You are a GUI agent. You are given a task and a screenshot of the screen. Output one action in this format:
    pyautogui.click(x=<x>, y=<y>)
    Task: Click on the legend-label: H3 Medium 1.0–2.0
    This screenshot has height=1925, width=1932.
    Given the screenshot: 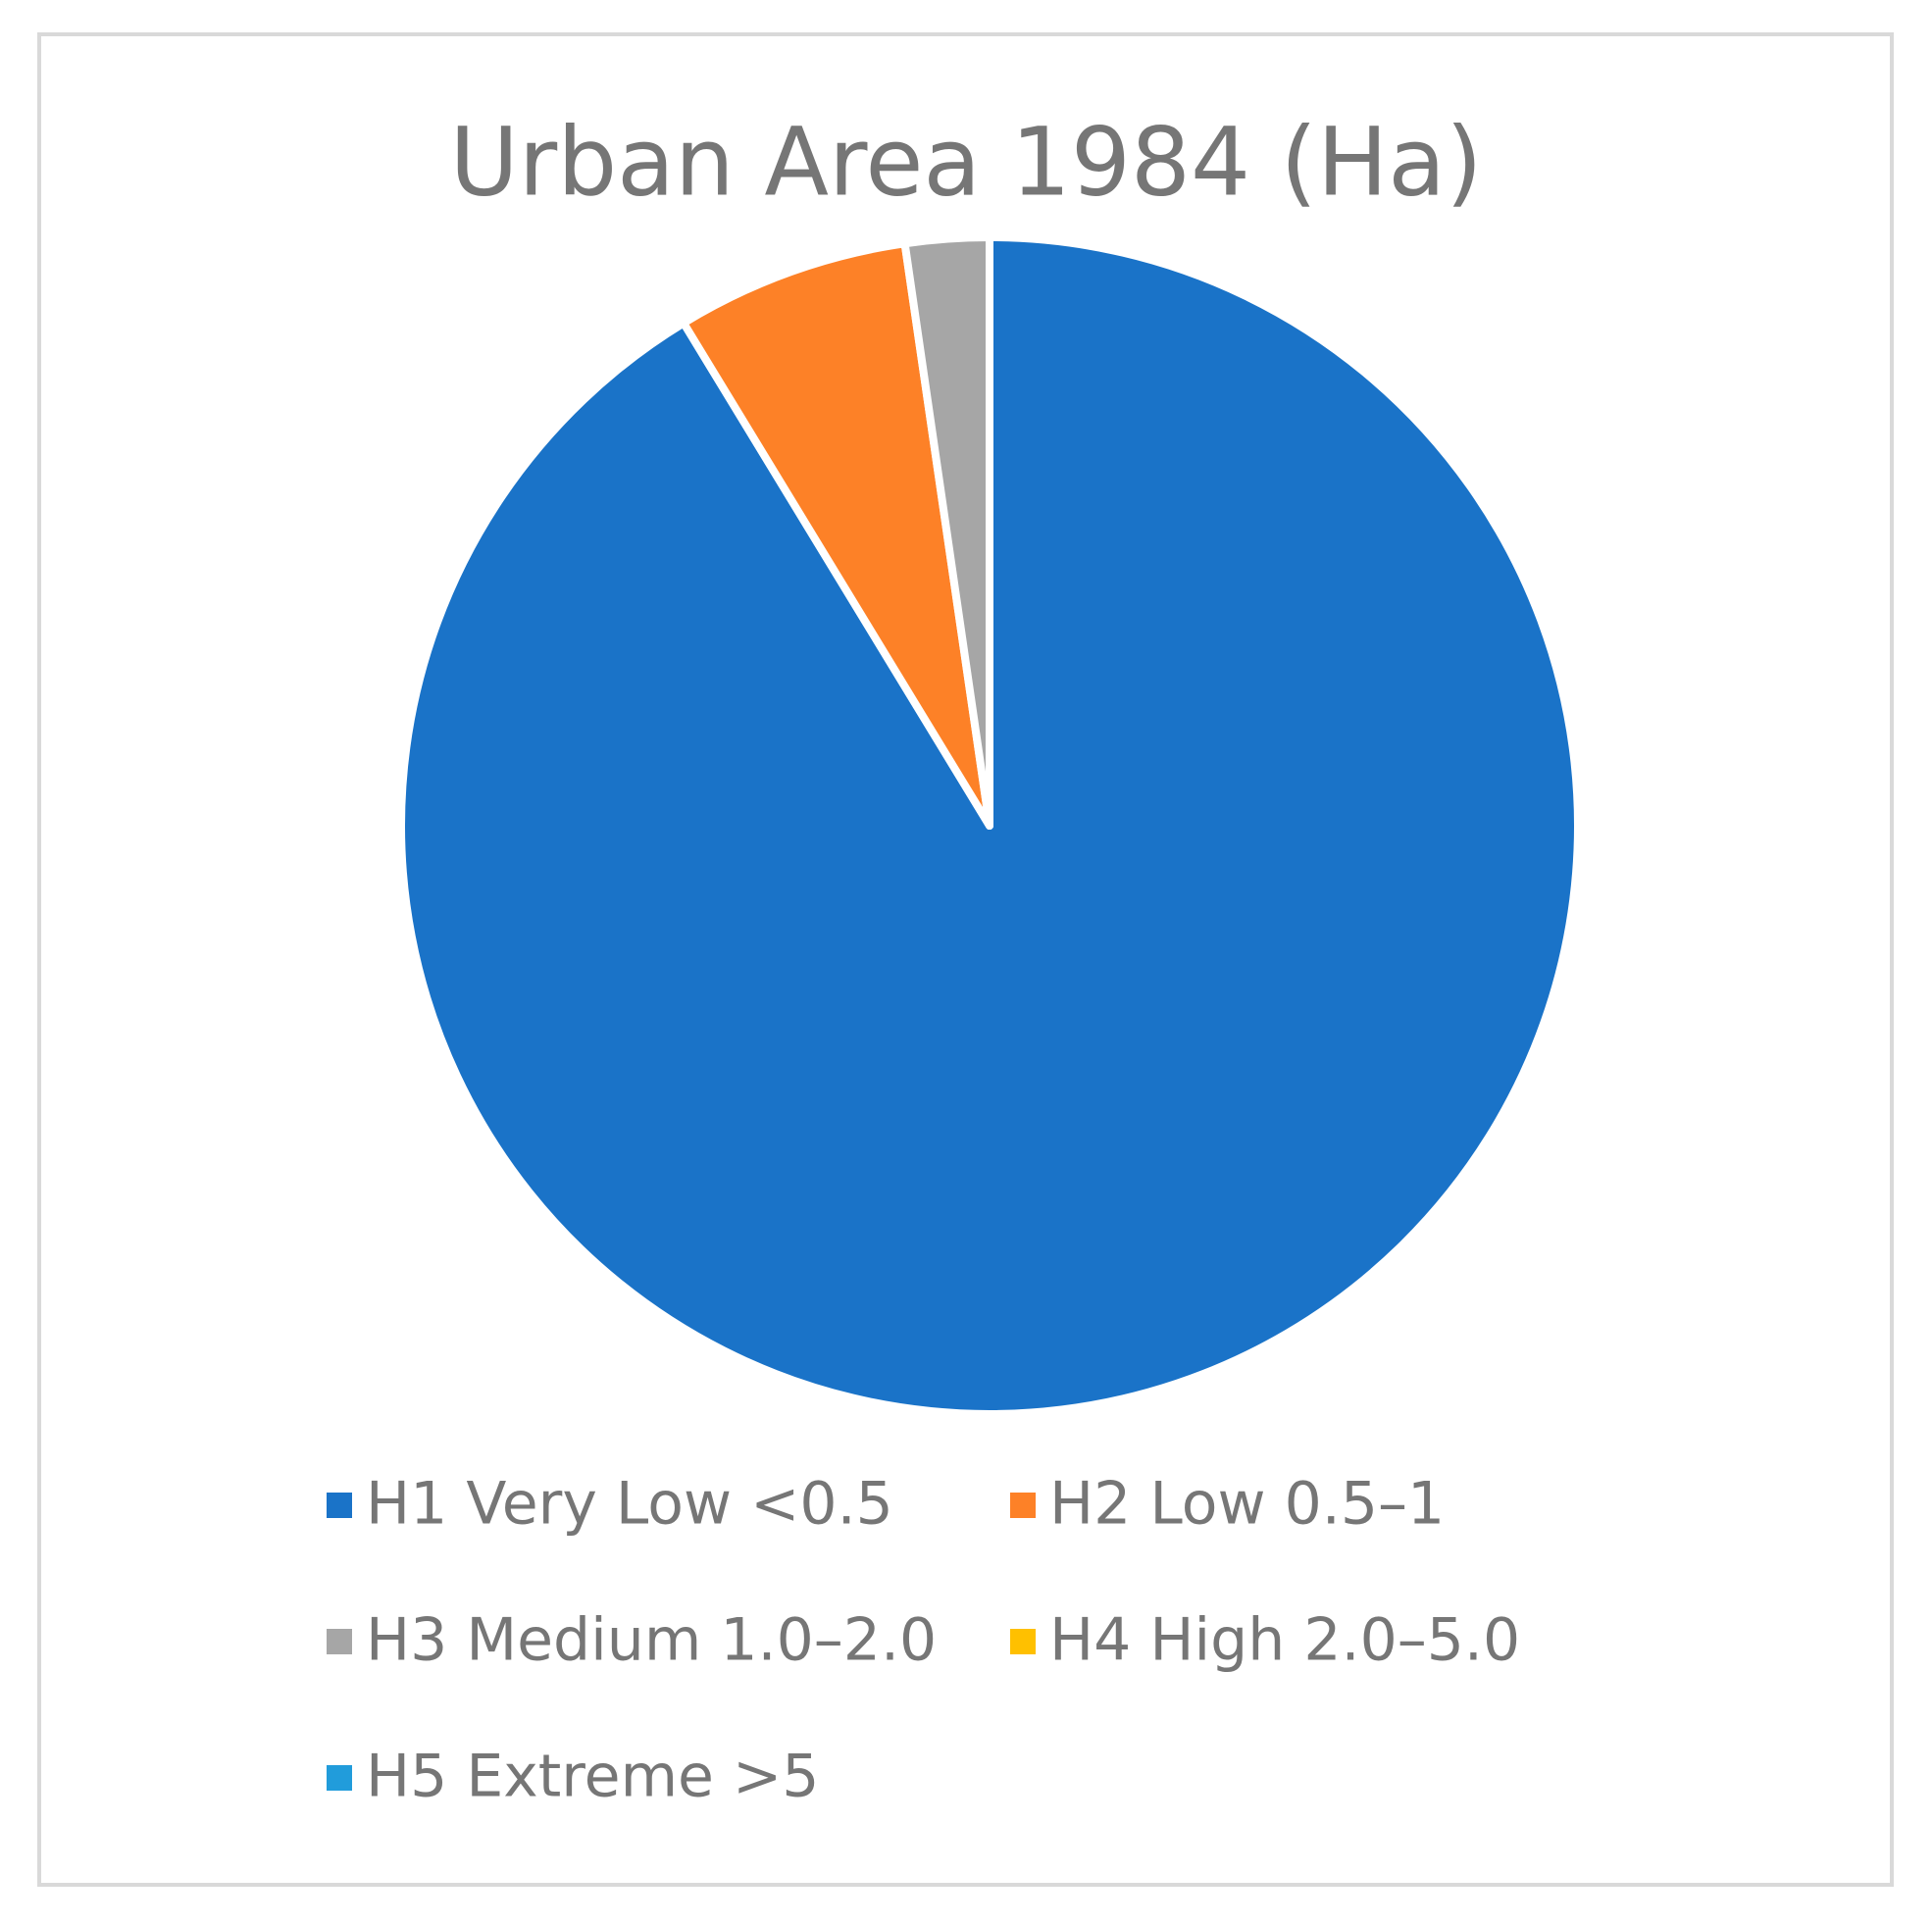 What is the action you would take?
    pyautogui.click(x=652, y=1640)
    